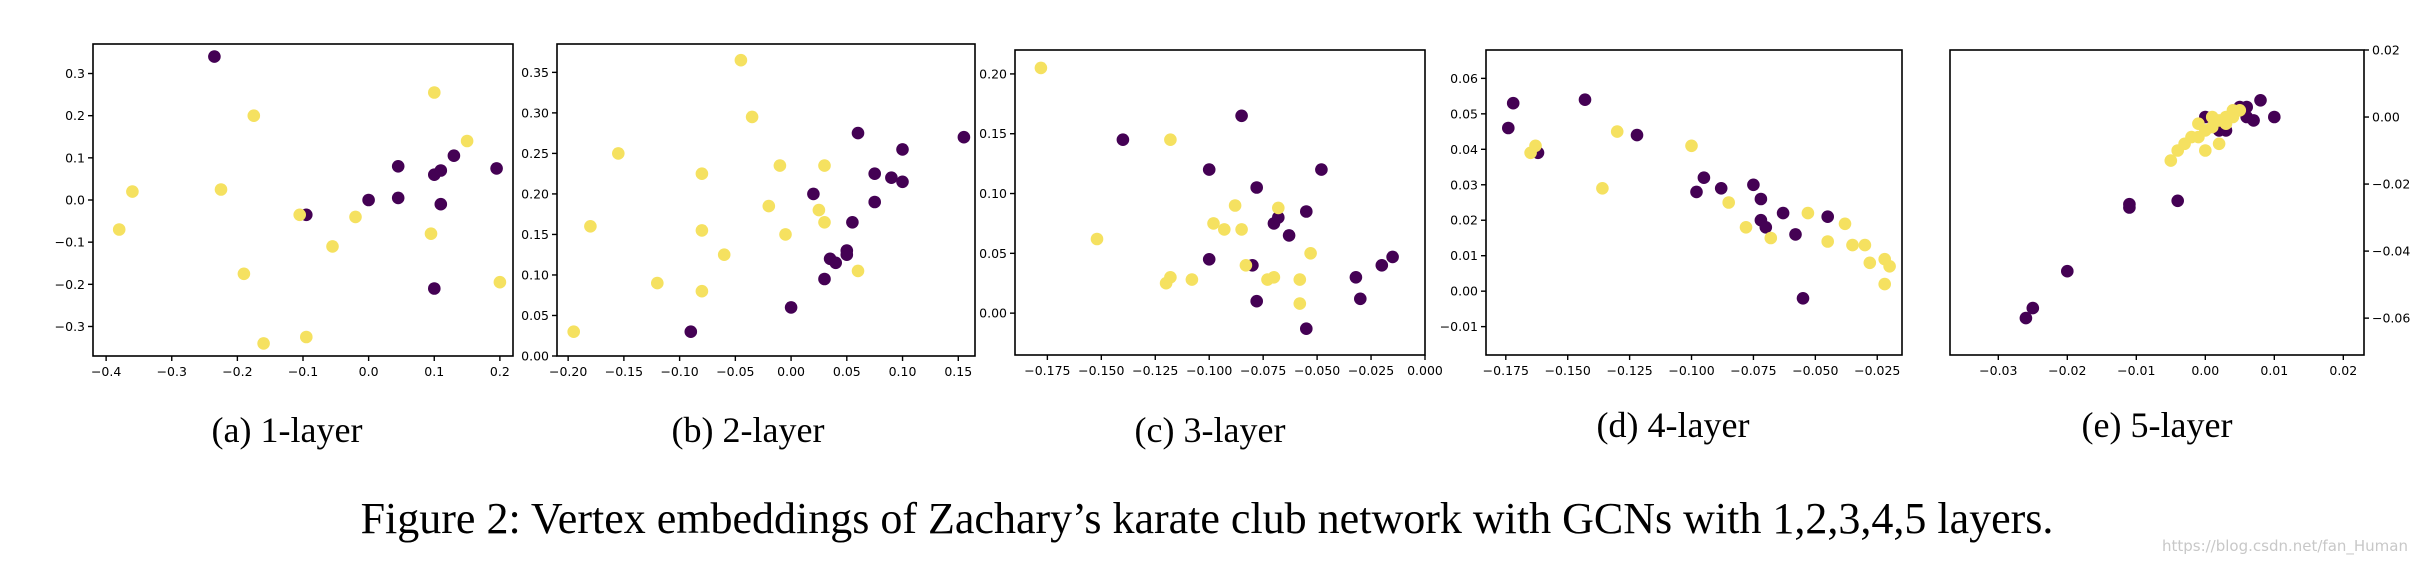  I want to click on y-tick-label: 0.01, so click(1464, 255).